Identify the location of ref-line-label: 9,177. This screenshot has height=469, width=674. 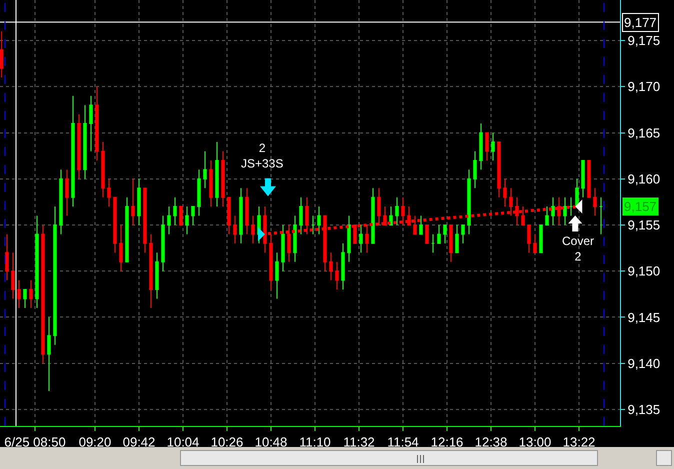
(640, 22).